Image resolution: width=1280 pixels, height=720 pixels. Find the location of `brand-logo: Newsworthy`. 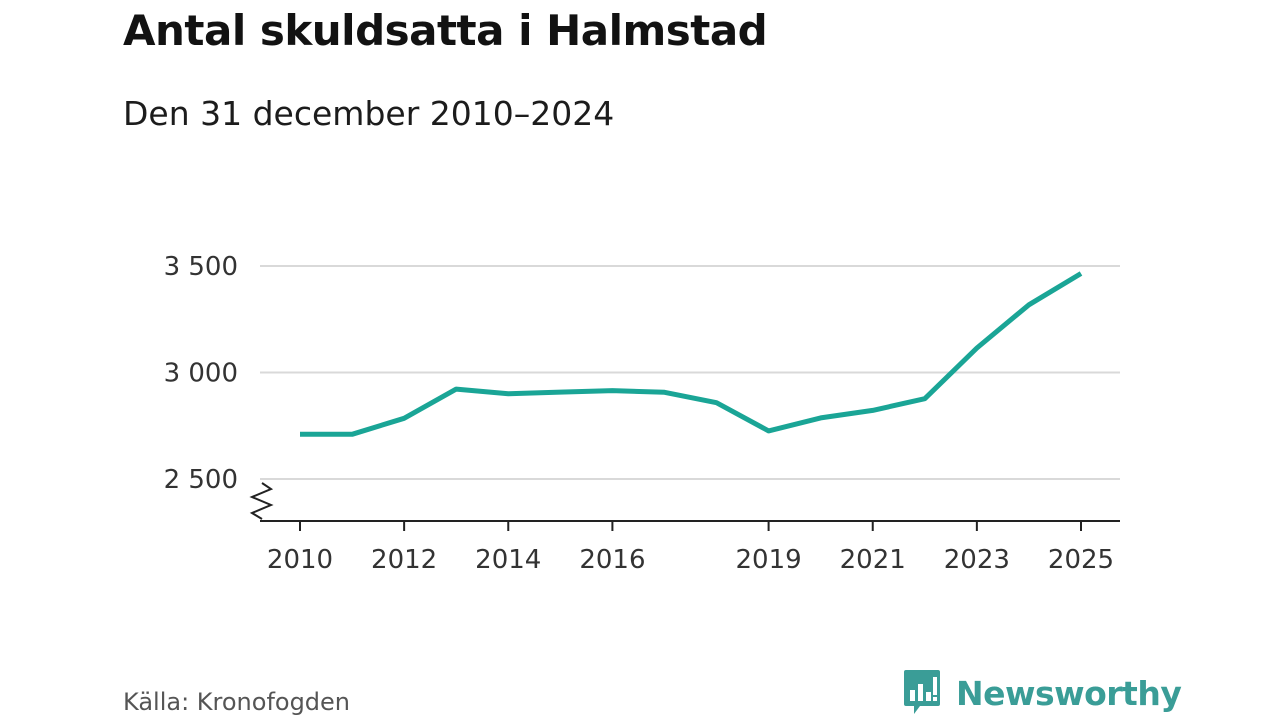

brand-logo: Newsworthy is located at coordinates (1042, 693).